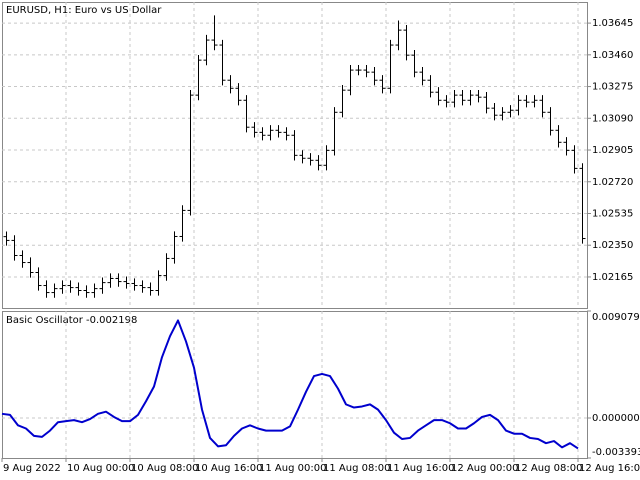 The height and width of the screenshot is (480, 640). Describe the element at coordinates (356, 468) in the screenshot. I see `x-tick-label: 11 Aug 08:00` at that location.